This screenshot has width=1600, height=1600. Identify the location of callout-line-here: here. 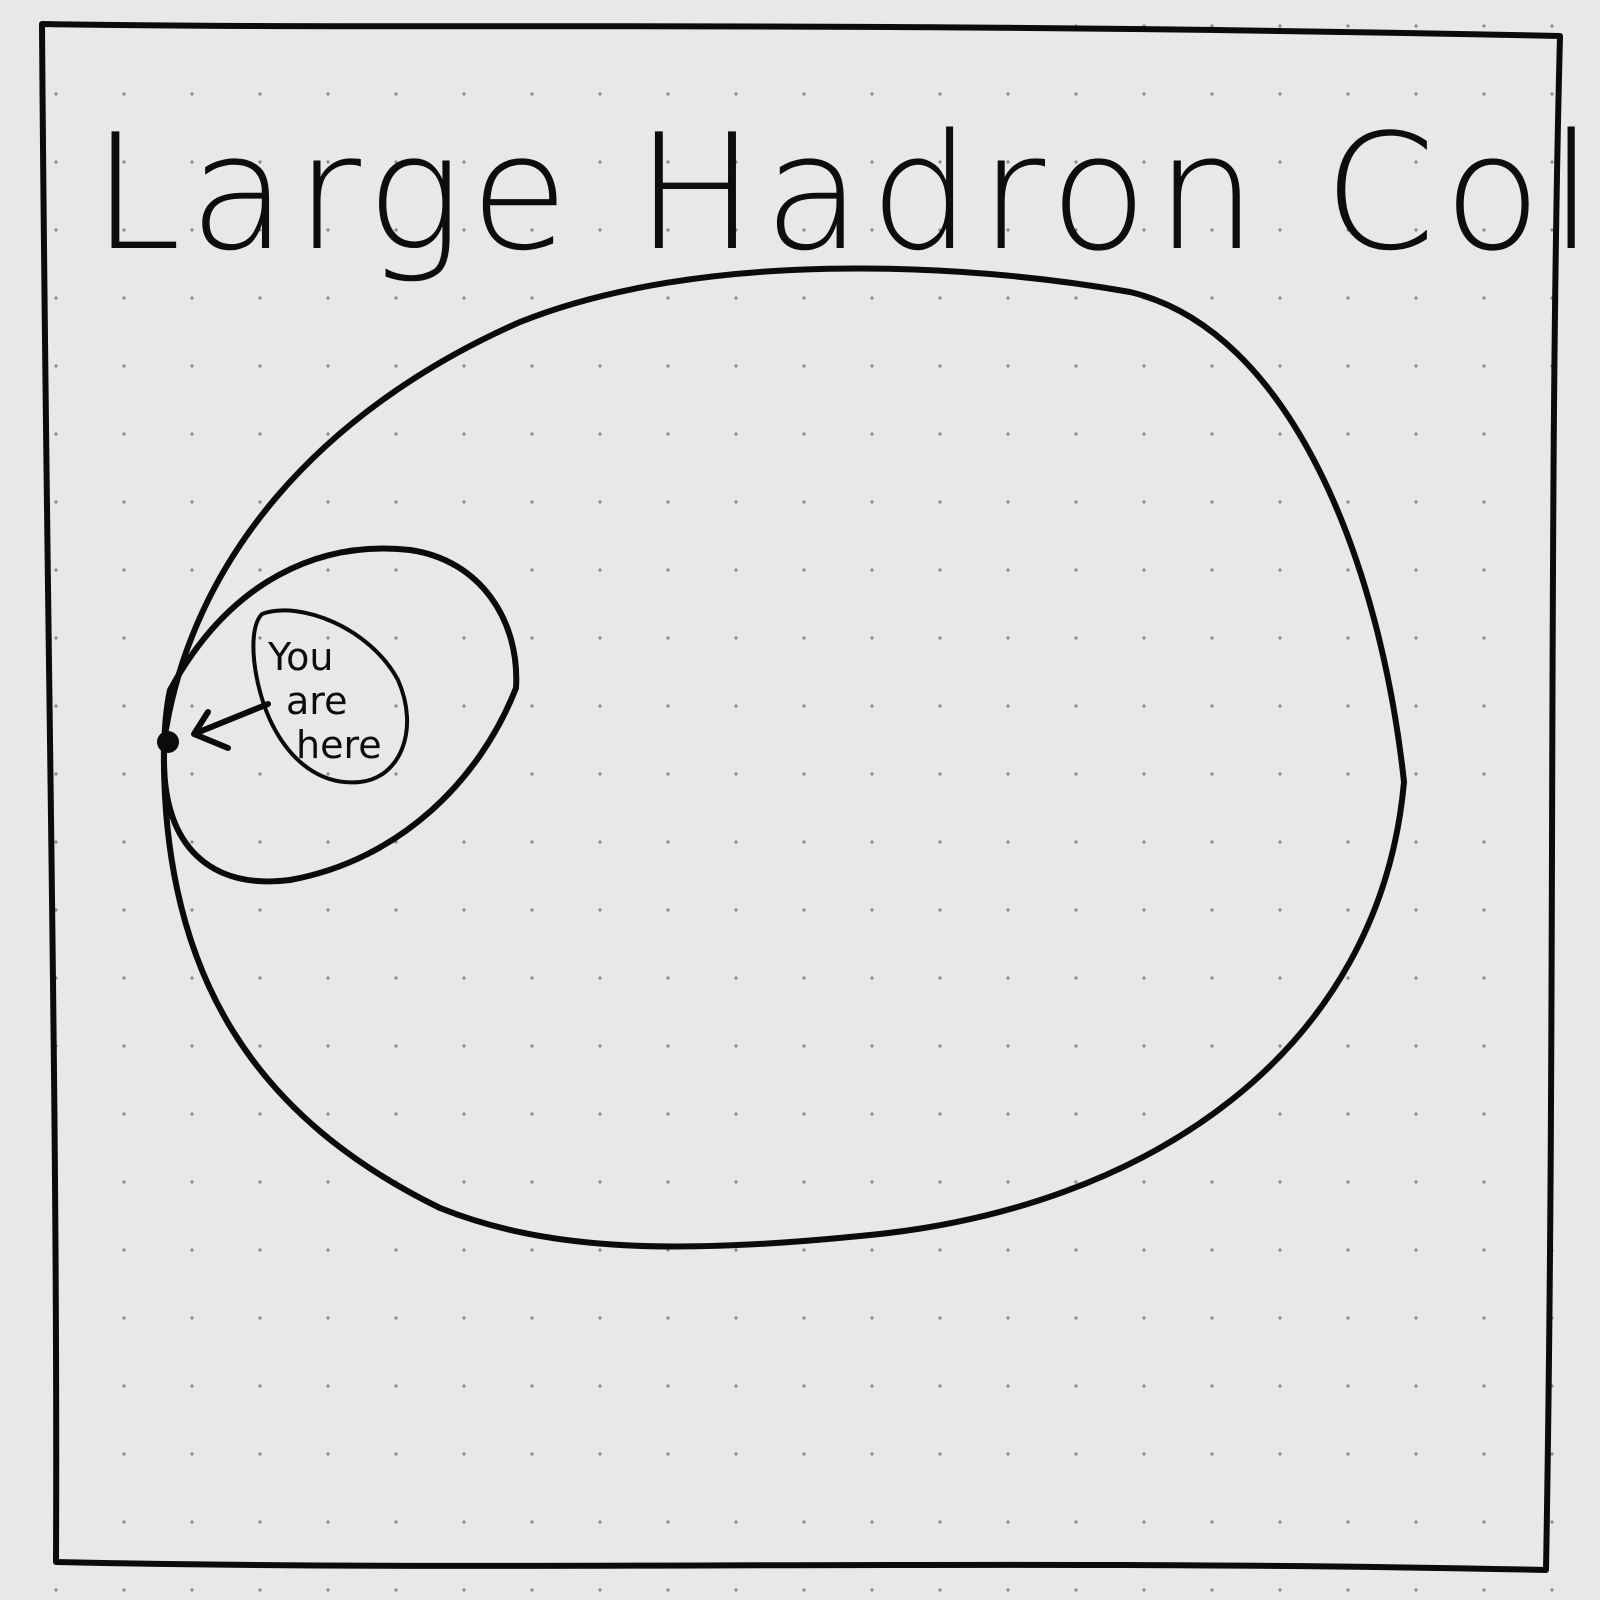
(339, 745).